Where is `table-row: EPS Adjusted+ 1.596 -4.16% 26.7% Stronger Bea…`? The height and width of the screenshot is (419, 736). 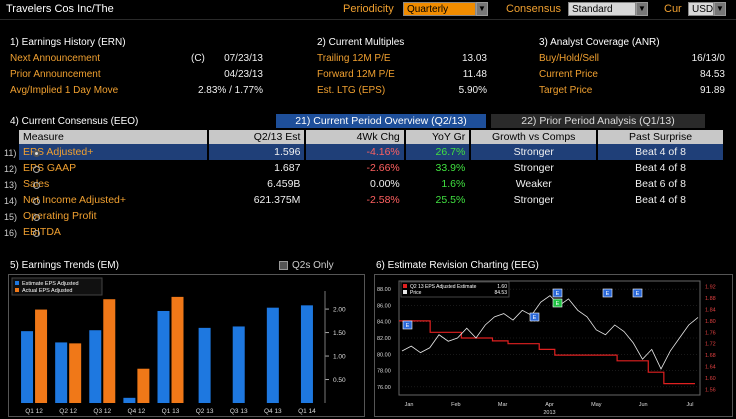 table-row: EPS Adjusted+ 1.596 -4.16% 26.7% Stronger Bea… is located at coordinates (372, 152).